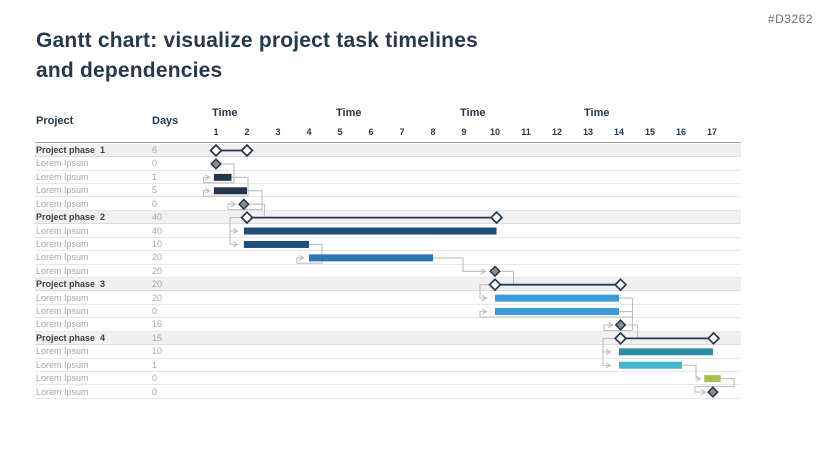 This screenshot has width=829, height=466. What do you see at coordinates (402, 132) in the screenshot?
I see `time-tick: 7` at bounding box center [402, 132].